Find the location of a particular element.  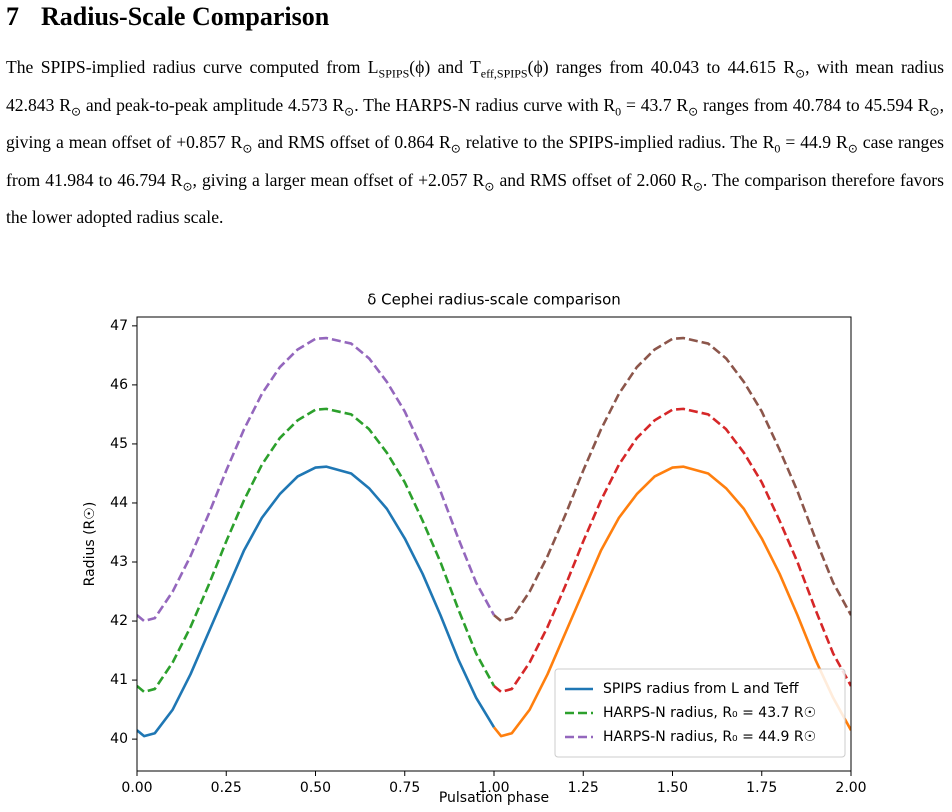

y-tick-label: 42 is located at coordinates (119, 621).